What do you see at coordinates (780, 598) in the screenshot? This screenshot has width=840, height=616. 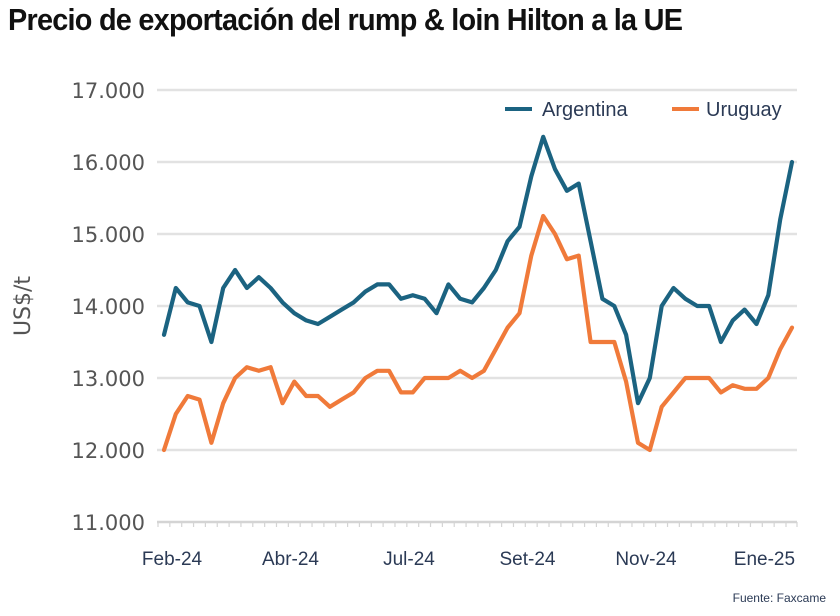 I see `source-note: Fuente: Faxcame` at bounding box center [780, 598].